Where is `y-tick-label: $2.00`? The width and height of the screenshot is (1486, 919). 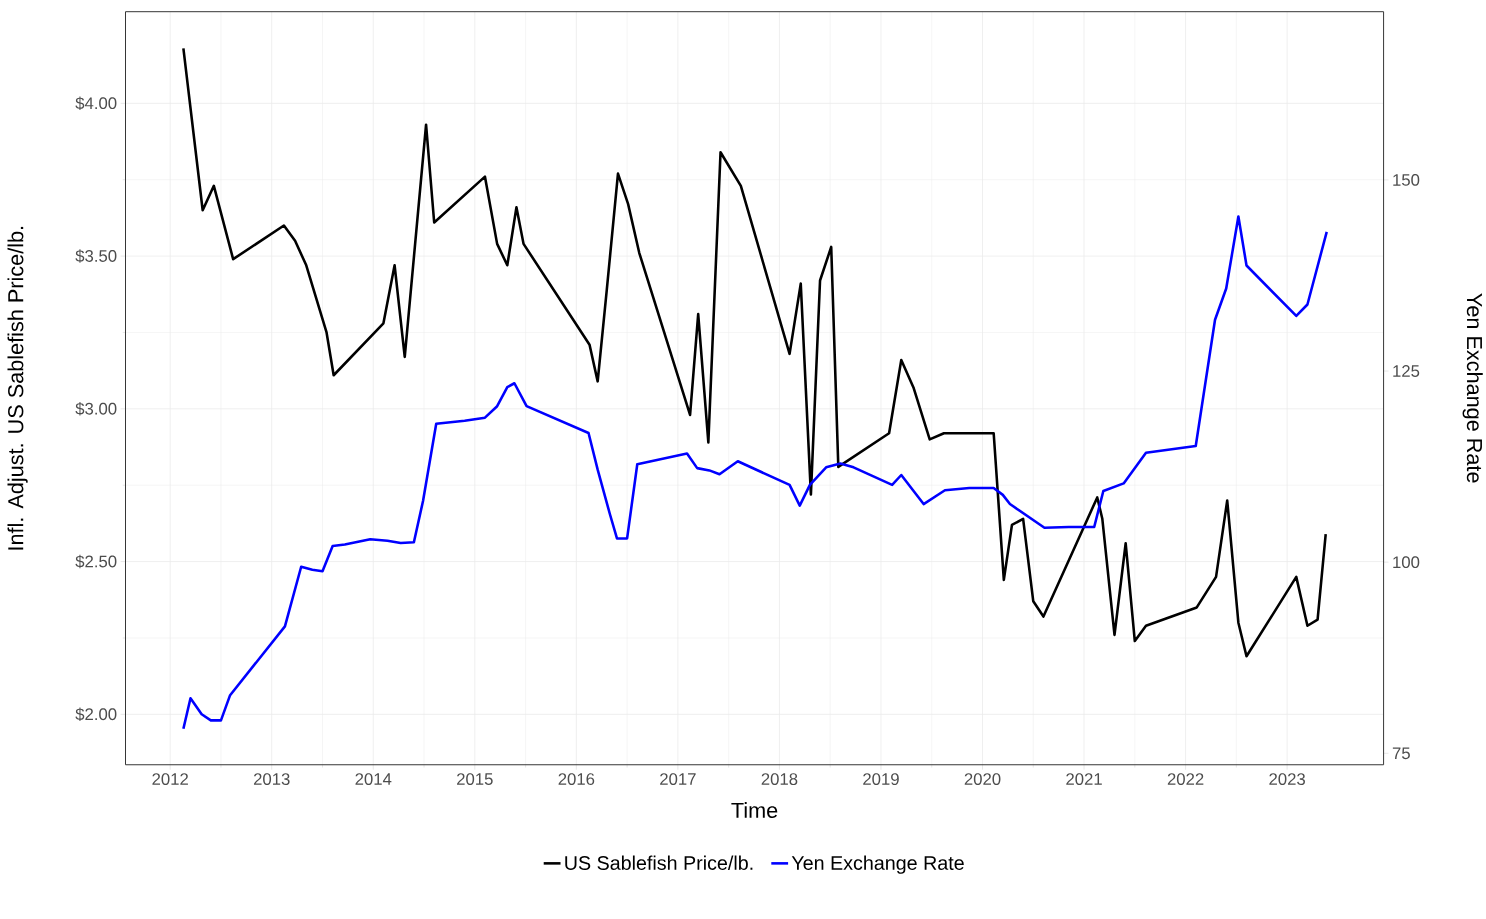
y-tick-label: $2.00 is located at coordinates (96, 714).